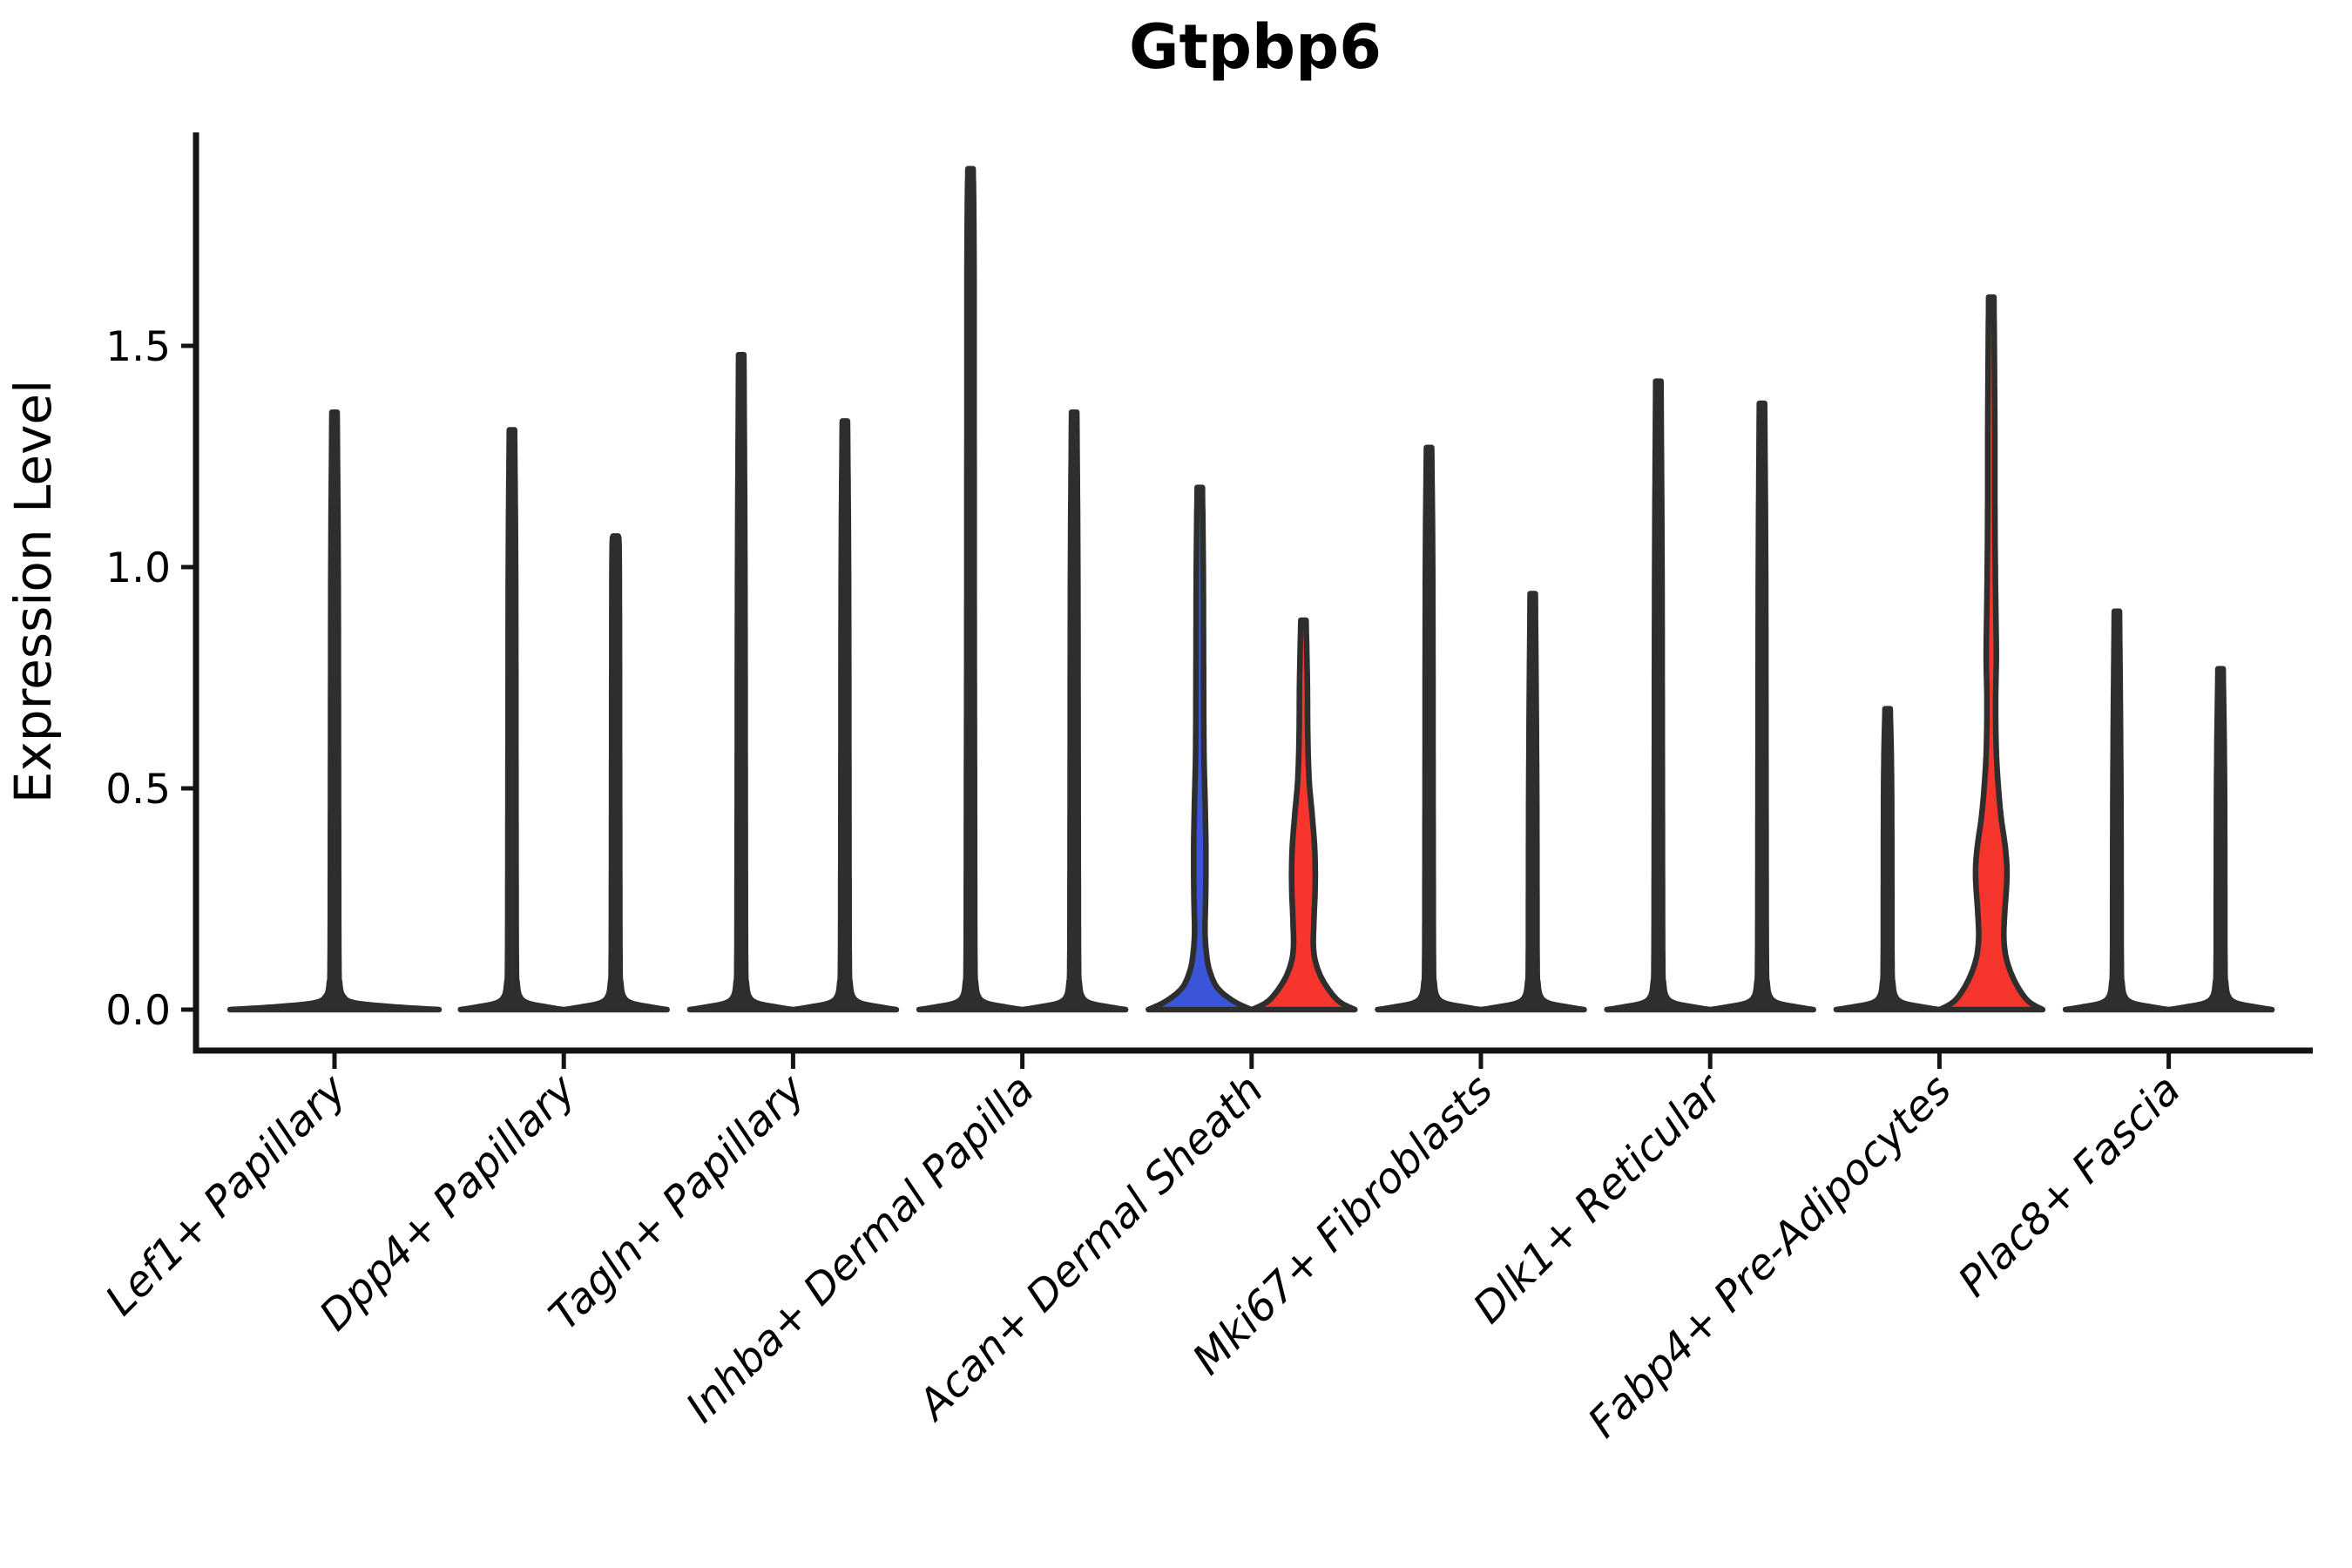  I want to click on violin-mki67-fibroblasts-left, so click(1429, 728).